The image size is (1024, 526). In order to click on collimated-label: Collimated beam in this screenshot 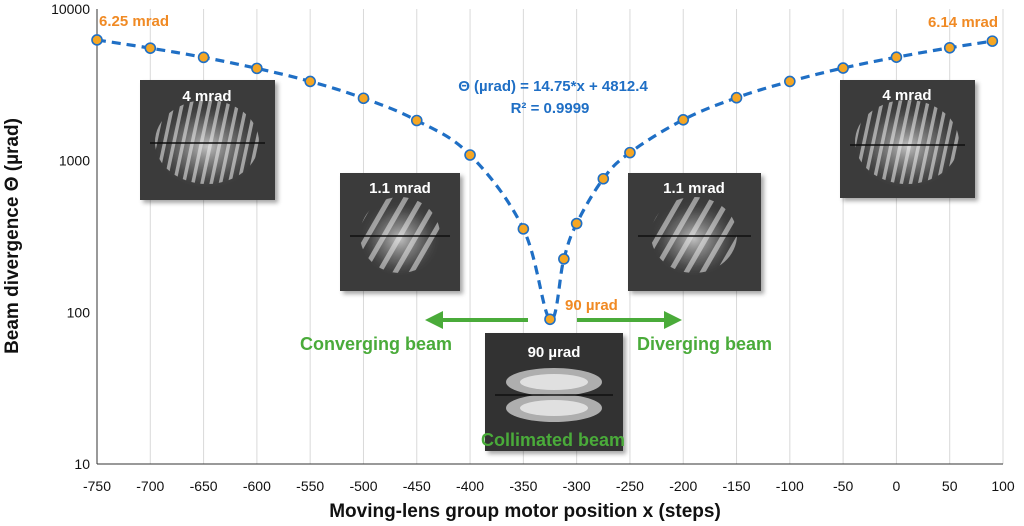, I will do `click(553, 440)`.